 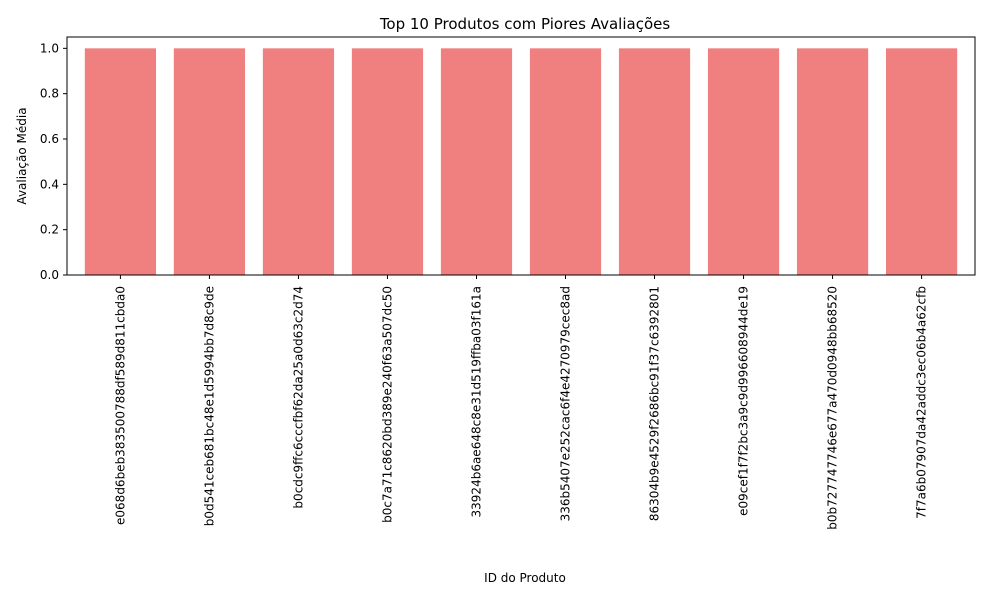 I want to click on x-tick-label: 336b5407e252cac6f4e4270979cec8ad, so click(x=566, y=403).